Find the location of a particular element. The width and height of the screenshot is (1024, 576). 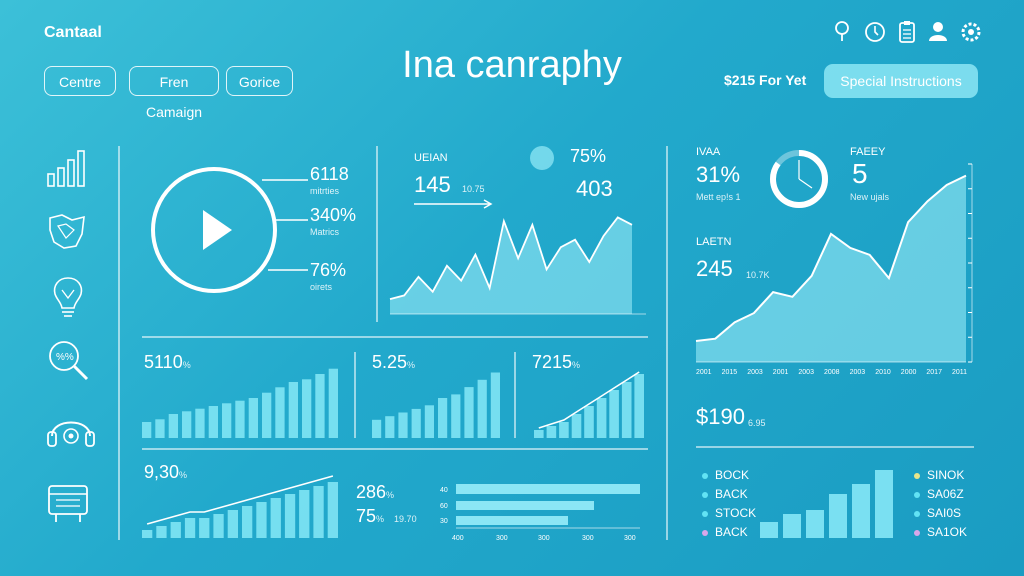

clock-icon is located at coordinates (875, 32).